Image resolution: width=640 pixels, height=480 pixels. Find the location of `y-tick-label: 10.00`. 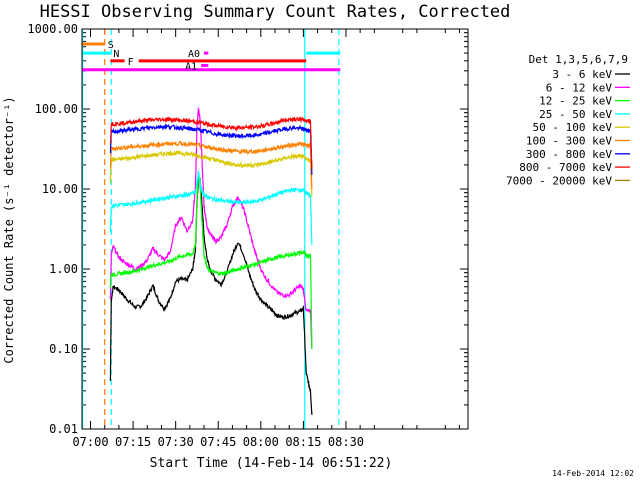

y-tick-label: 10.00 is located at coordinates (60, 189).